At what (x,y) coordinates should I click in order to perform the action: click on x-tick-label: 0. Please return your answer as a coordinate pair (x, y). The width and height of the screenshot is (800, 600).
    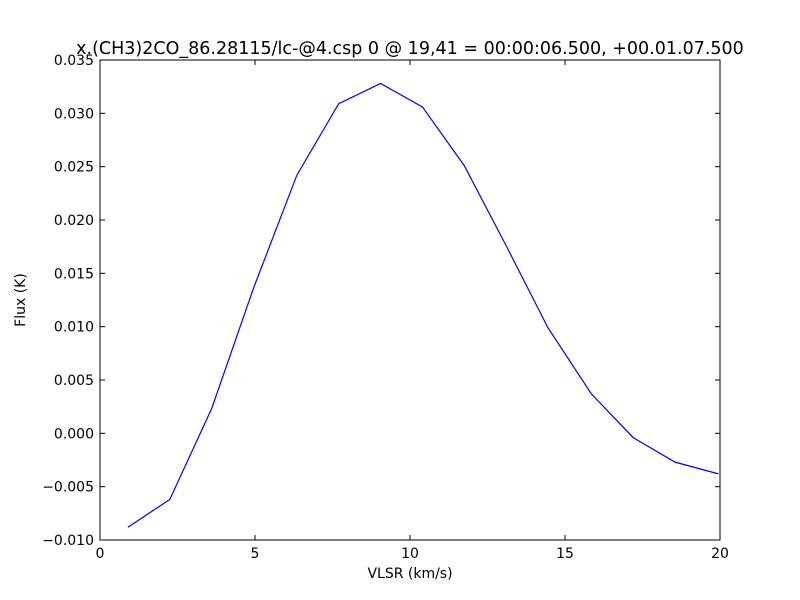
    Looking at the image, I should click on (100, 554).